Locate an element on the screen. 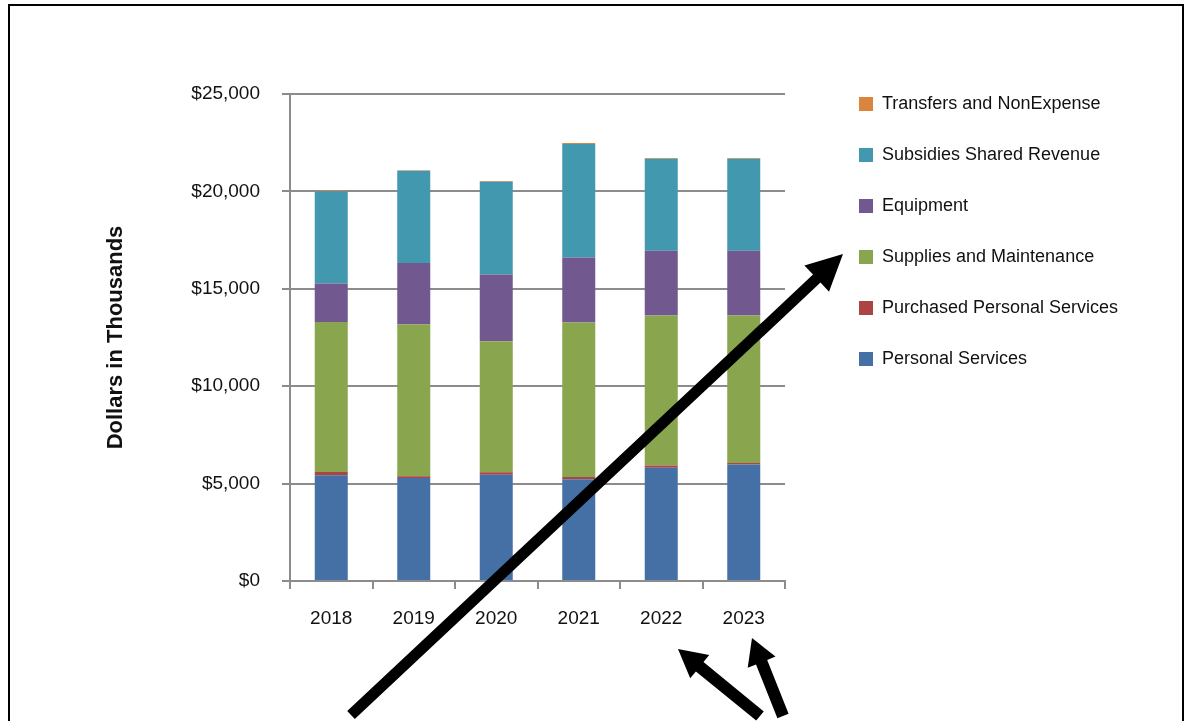 Image resolution: width=1190 pixels, height=721 pixels. y-axis-title: Dollars in Thousands is located at coordinates (115, 337).